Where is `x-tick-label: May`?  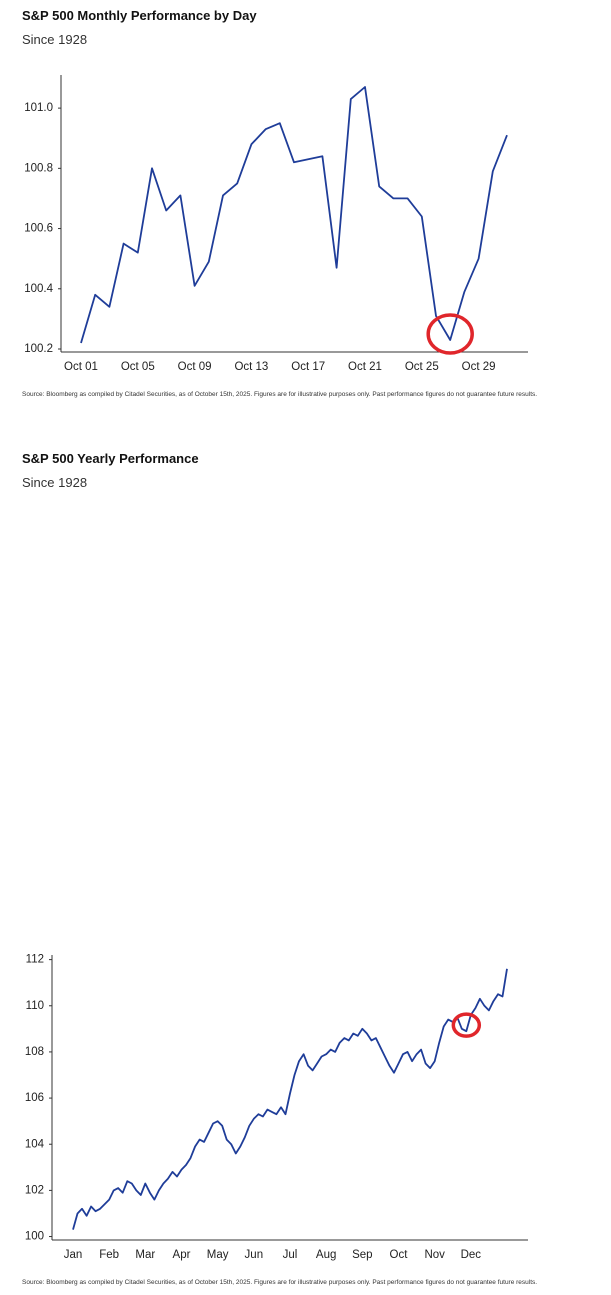
x-tick-label: May is located at coordinates (218, 1255).